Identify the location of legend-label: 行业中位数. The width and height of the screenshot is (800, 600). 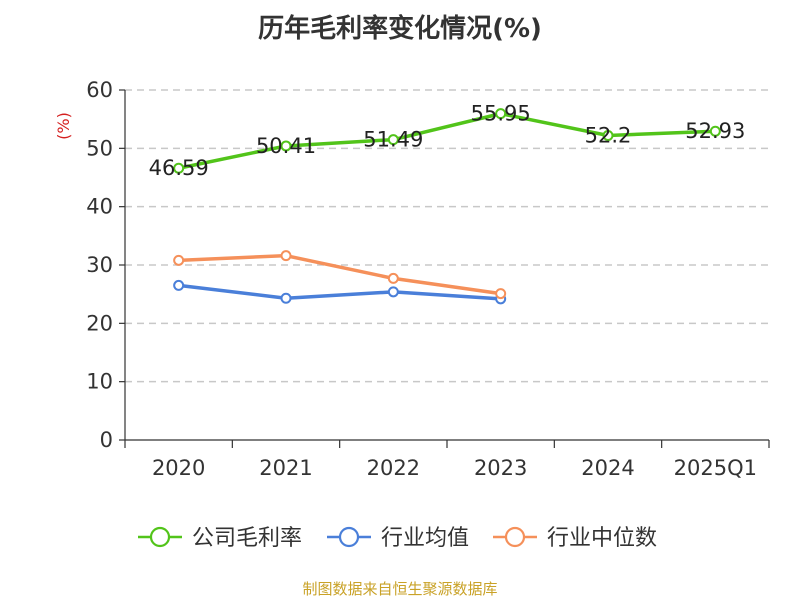
(602, 538).